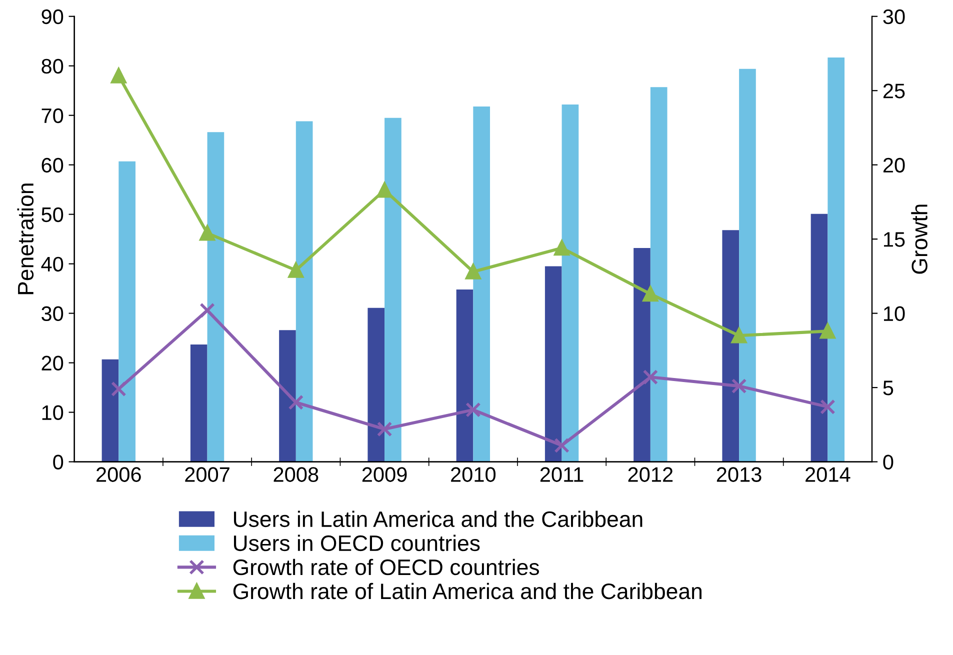  I want to click on y-tick-label: 80, so click(53, 66).